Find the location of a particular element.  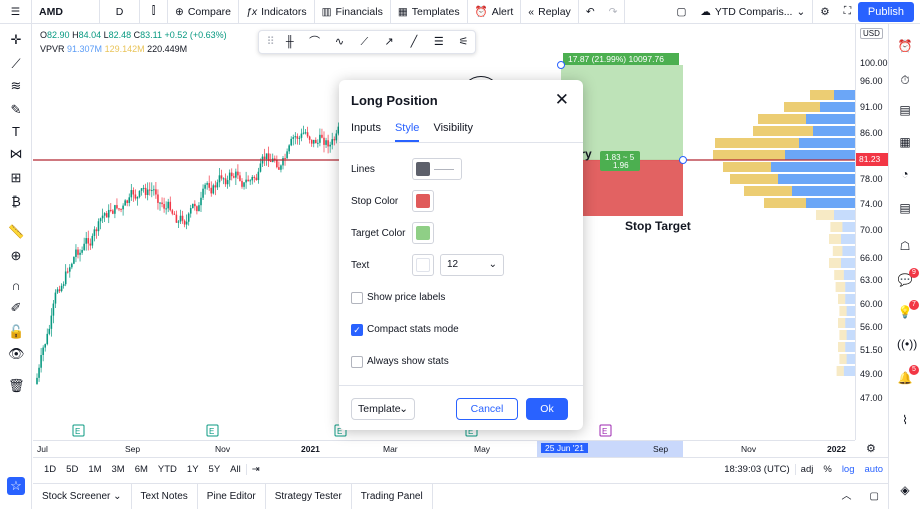

collapse-panel-icon: ︿ is located at coordinates (846, 496).